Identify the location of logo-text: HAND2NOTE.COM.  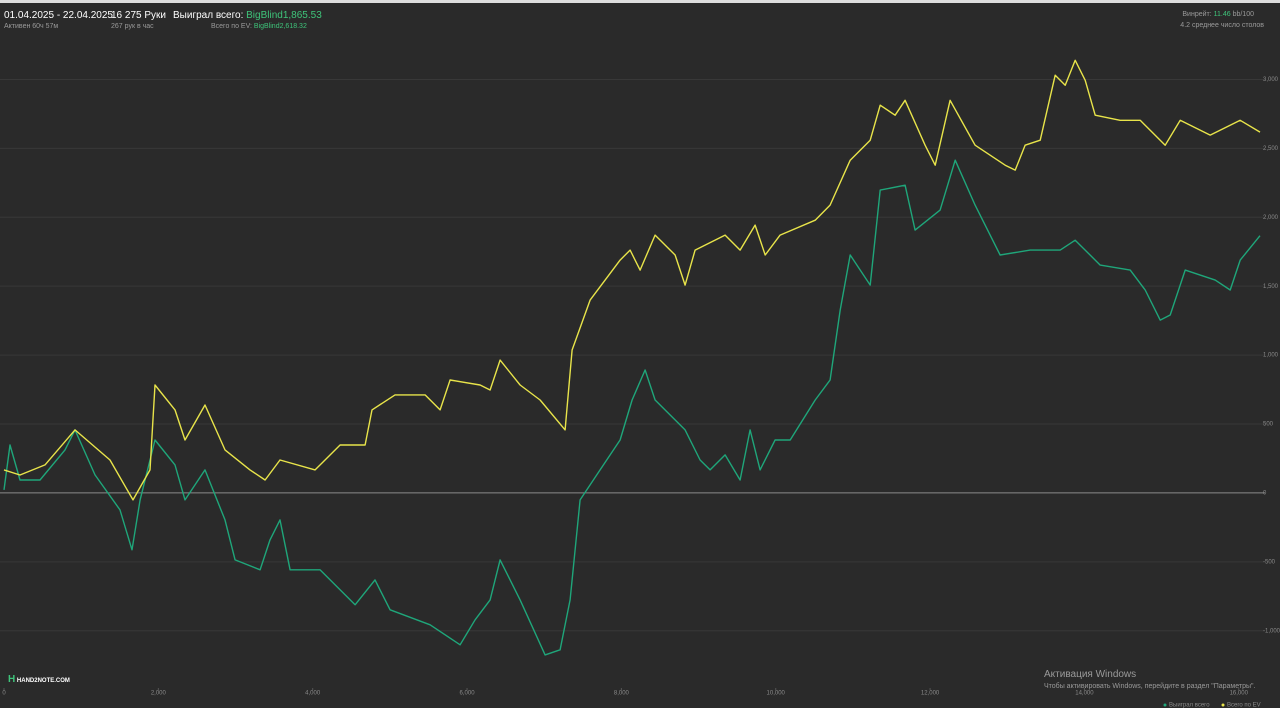
(43, 681).